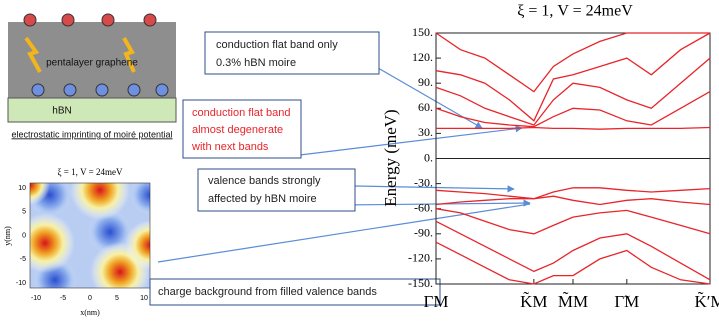 Image resolution: width=719 pixels, height=325 pixels. I want to click on annotation-text: valence bands strongly, so click(264, 181).